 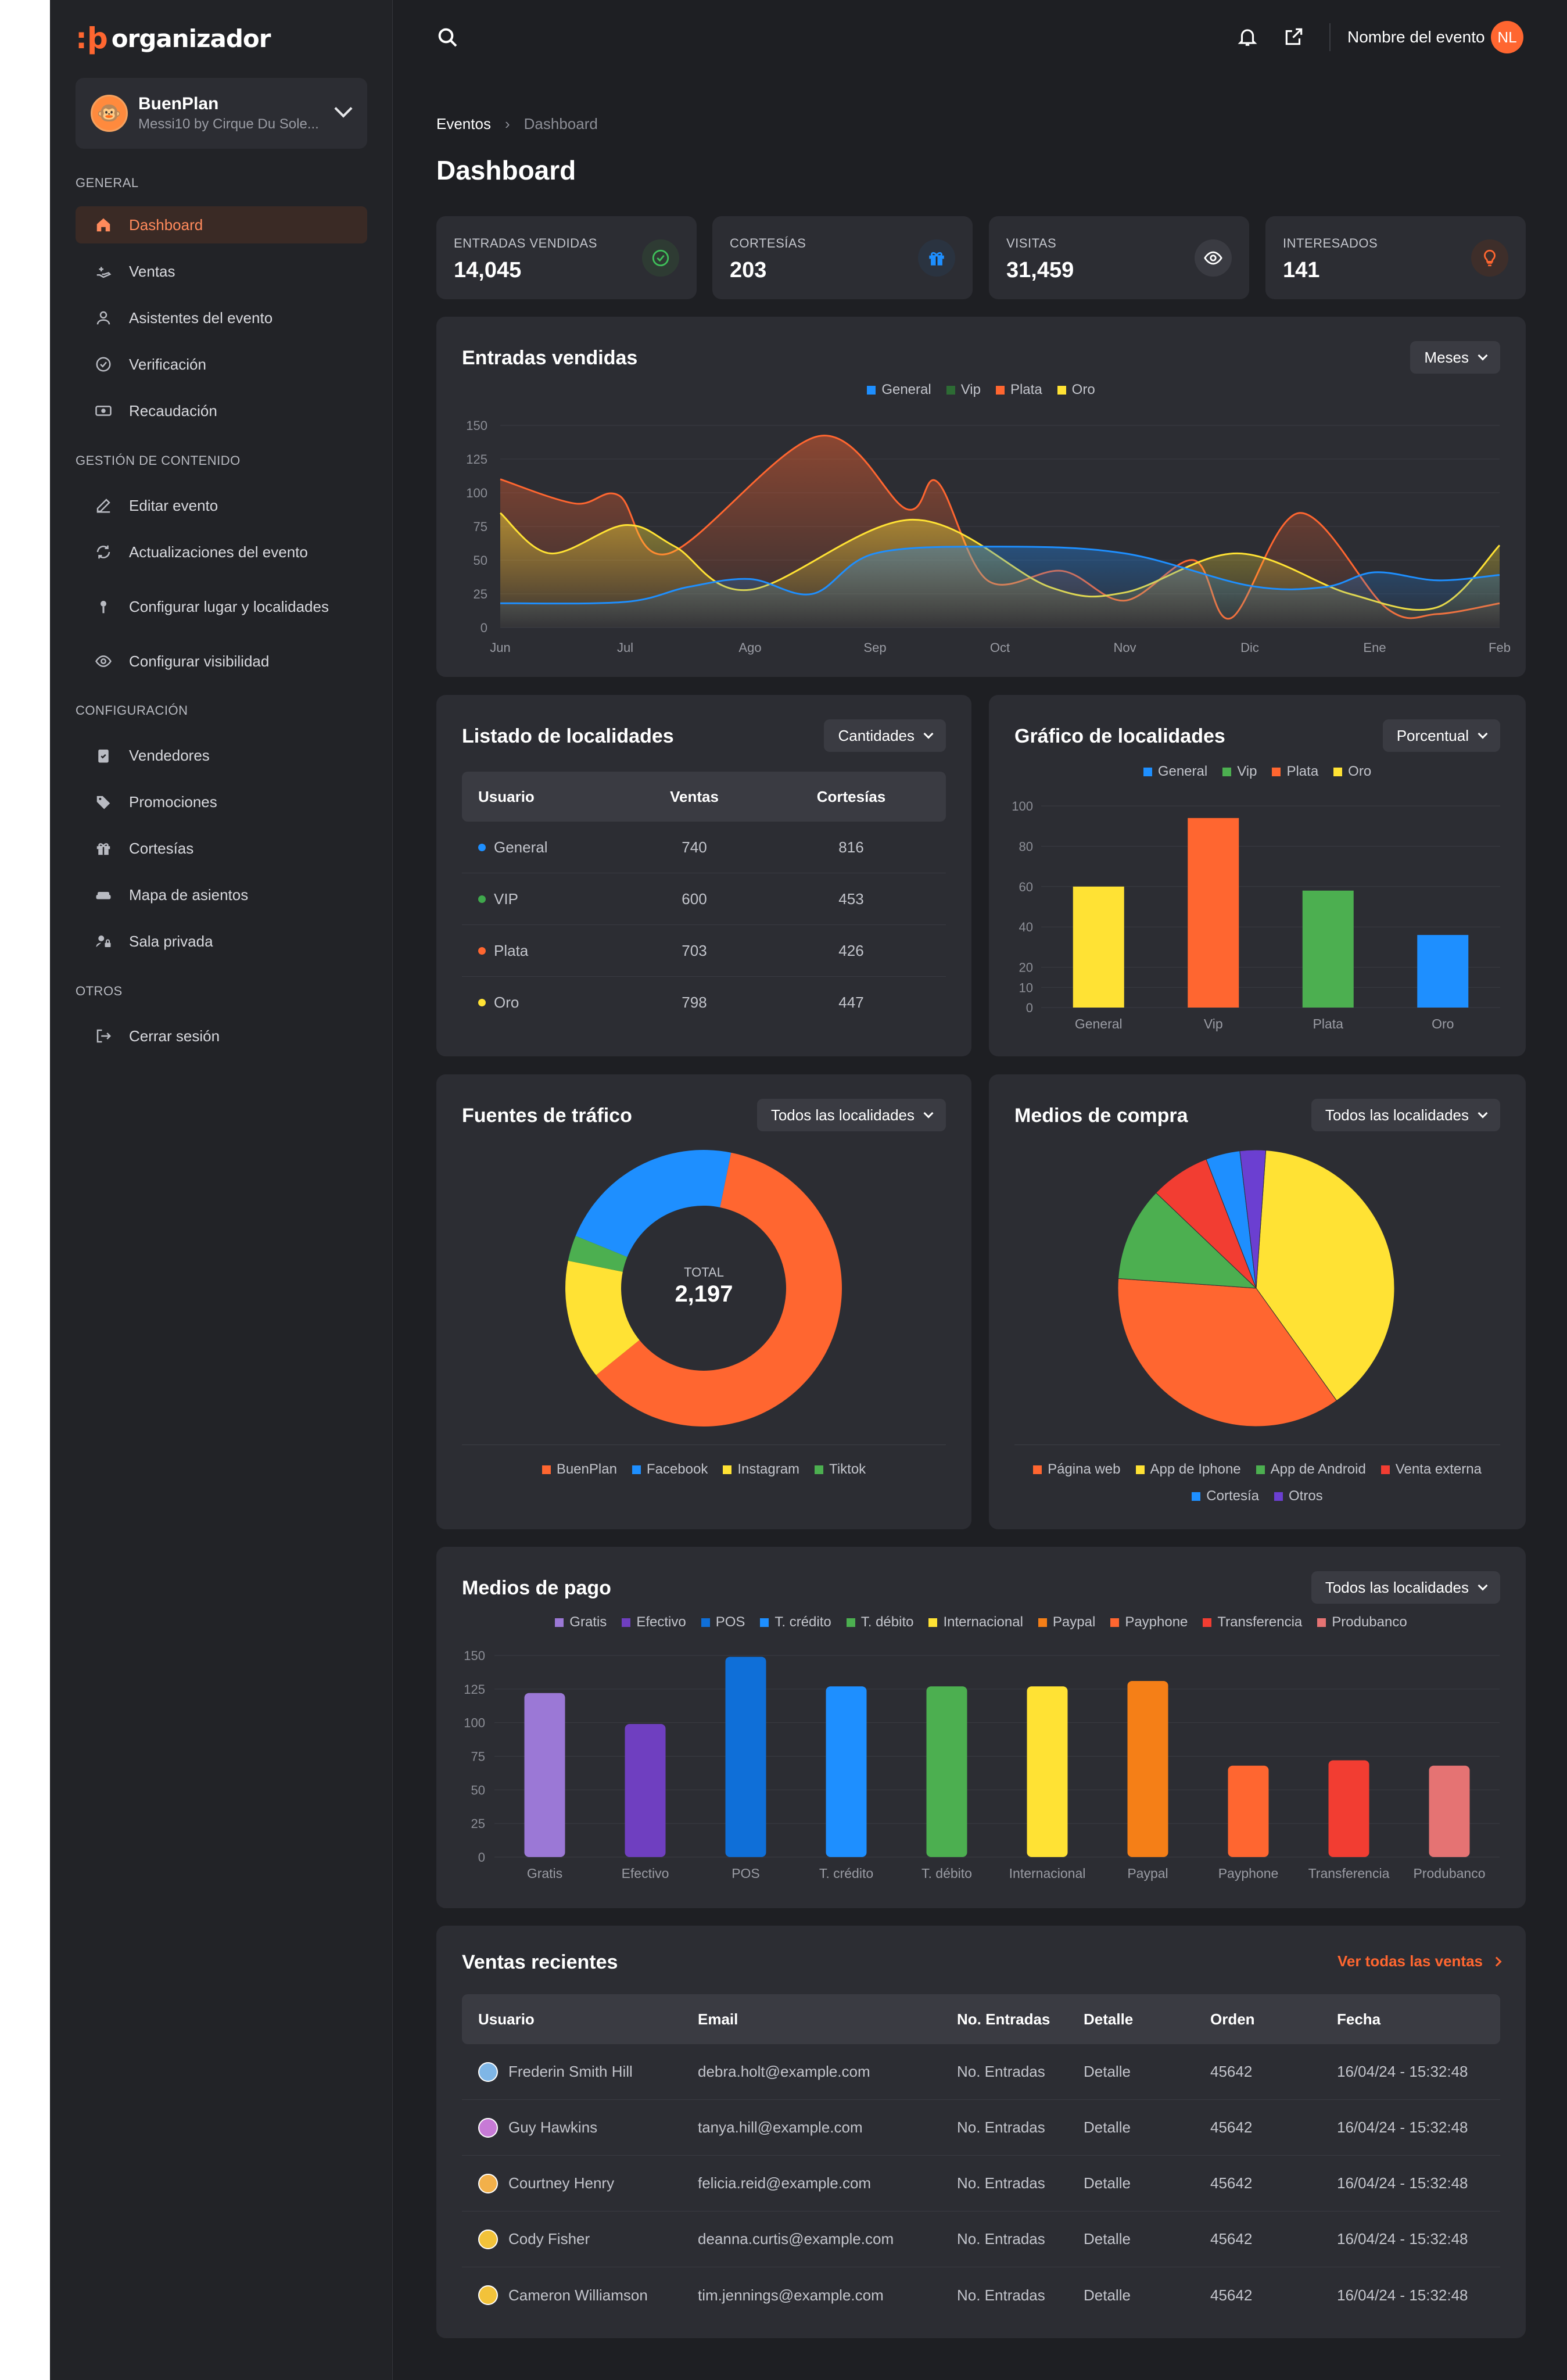 I want to click on bar-payphone, so click(x=1248, y=1811).